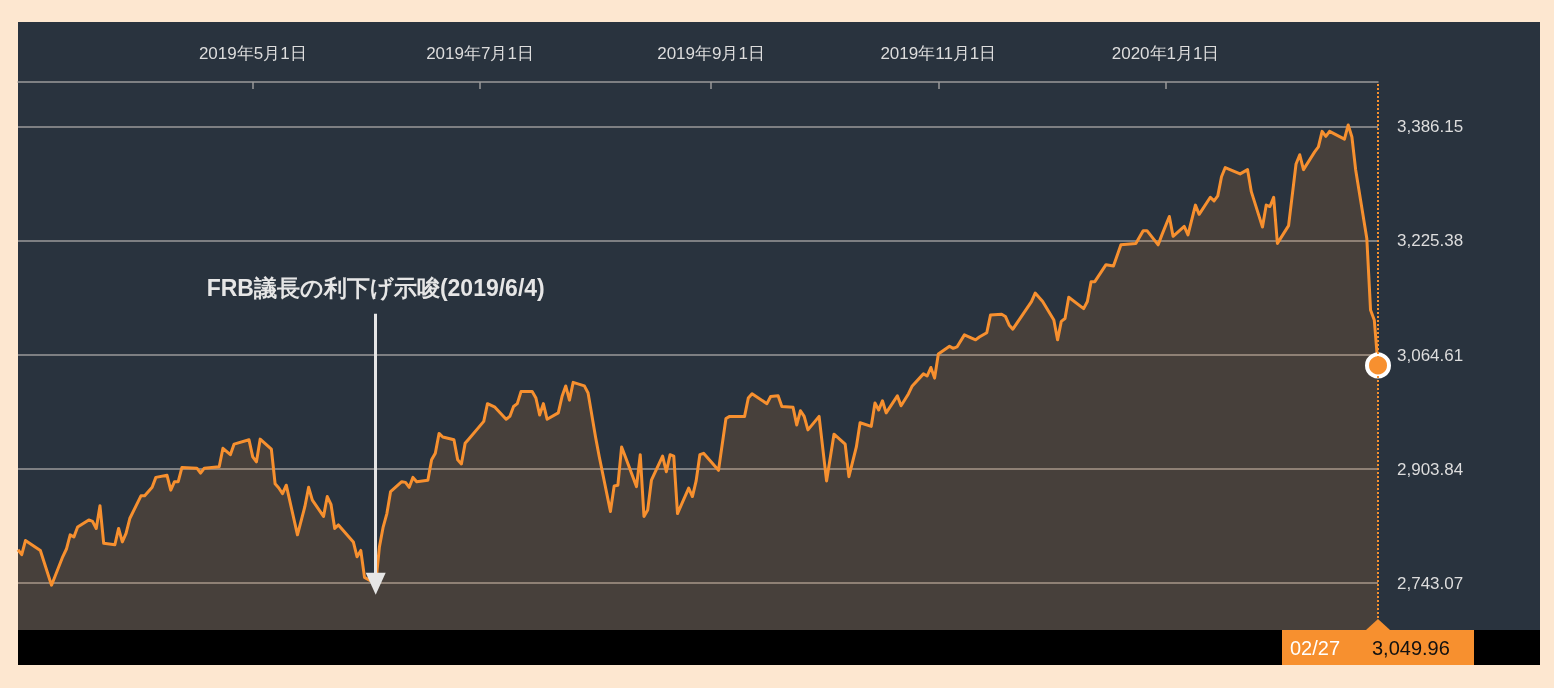 The image size is (1554, 688). What do you see at coordinates (480, 53) in the screenshot?
I see `x-tick-label: 2019年7月1日` at bounding box center [480, 53].